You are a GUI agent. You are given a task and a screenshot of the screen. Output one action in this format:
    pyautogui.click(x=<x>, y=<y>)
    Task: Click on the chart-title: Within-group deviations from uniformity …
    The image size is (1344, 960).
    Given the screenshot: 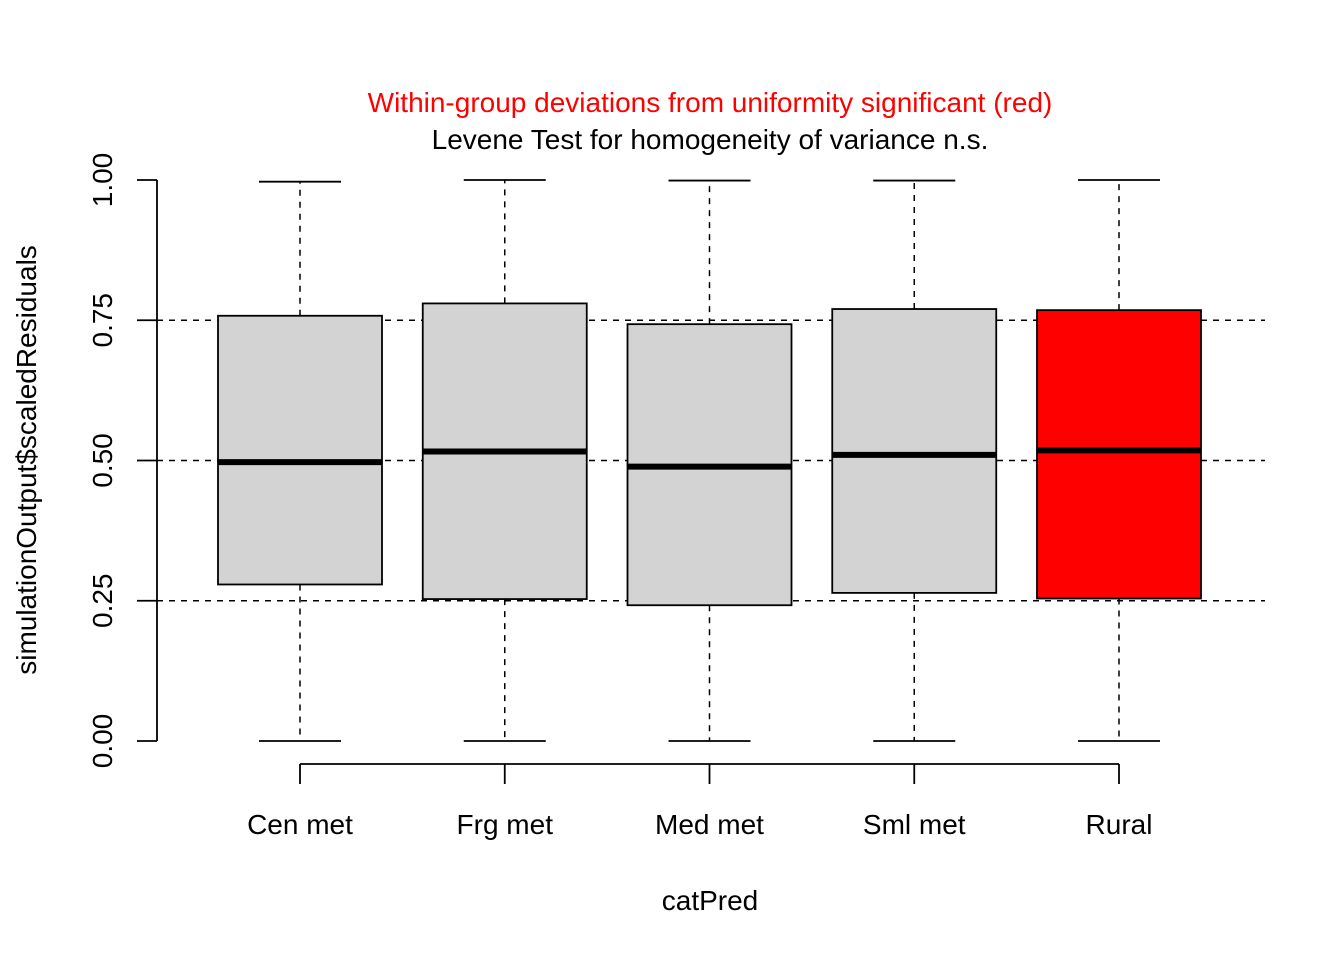 What is the action you would take?
    pyautogui.click(x=710, y=102)
    